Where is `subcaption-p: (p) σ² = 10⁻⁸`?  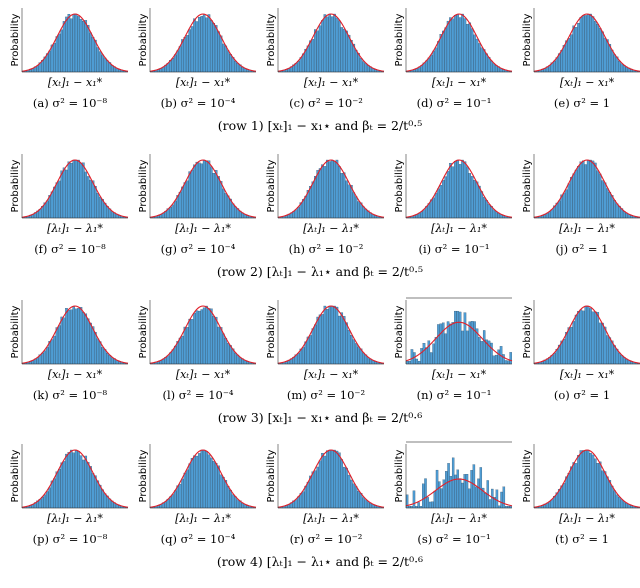
subcaption-p: (p) σ² = 10⁻⁸ is located at coordinates (70, 539).